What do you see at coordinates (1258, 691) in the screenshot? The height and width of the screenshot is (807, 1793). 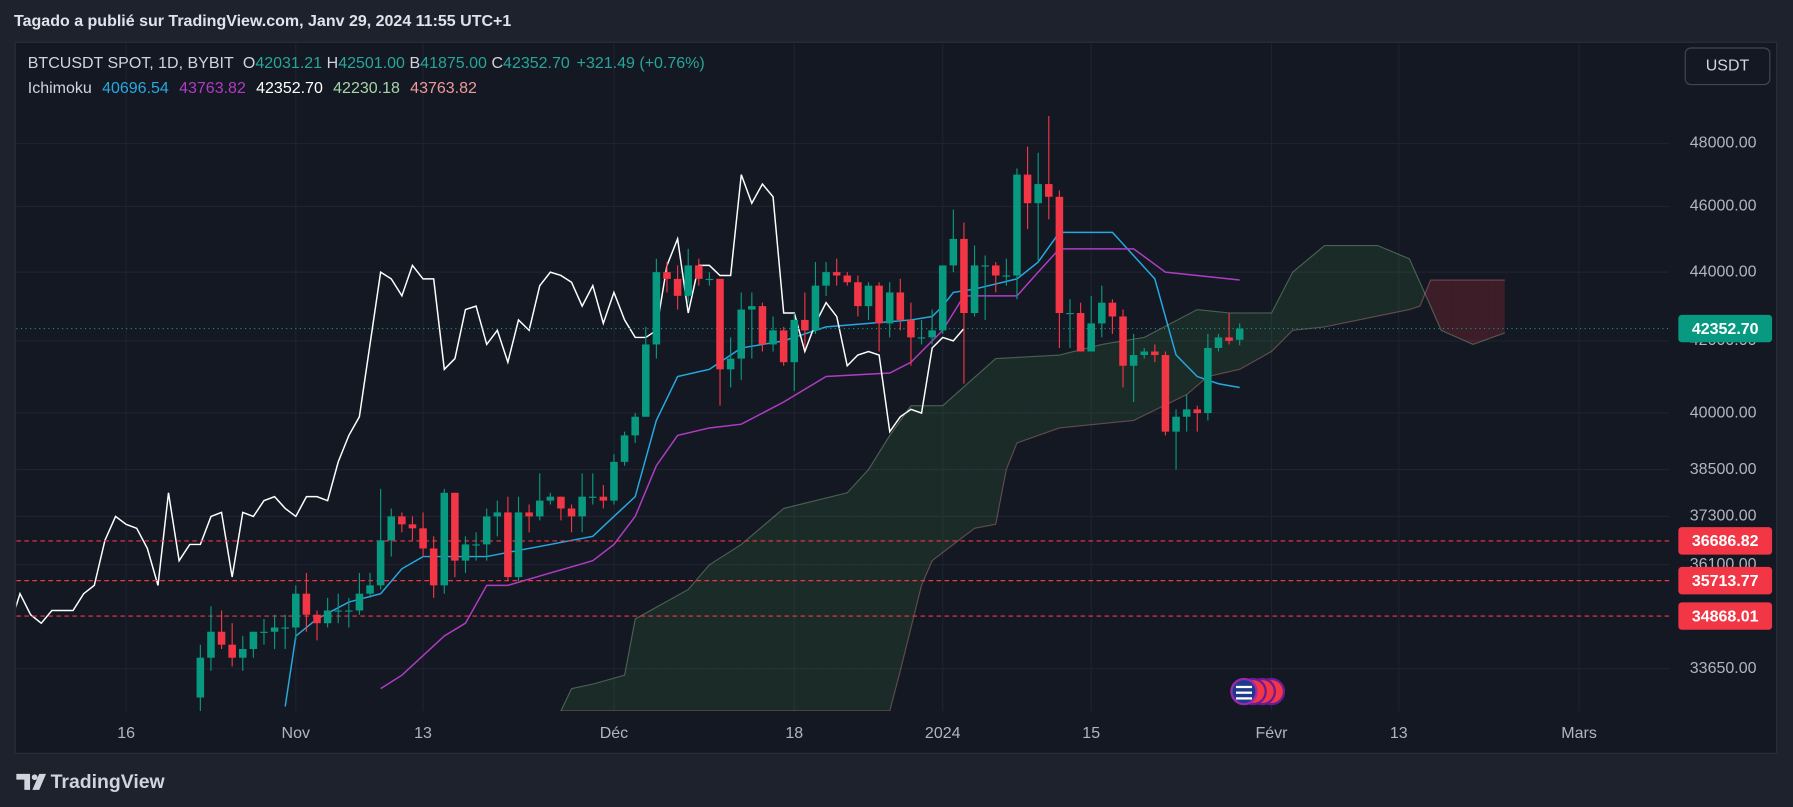 I see `event-icons` at bounding box center [1258, 691].